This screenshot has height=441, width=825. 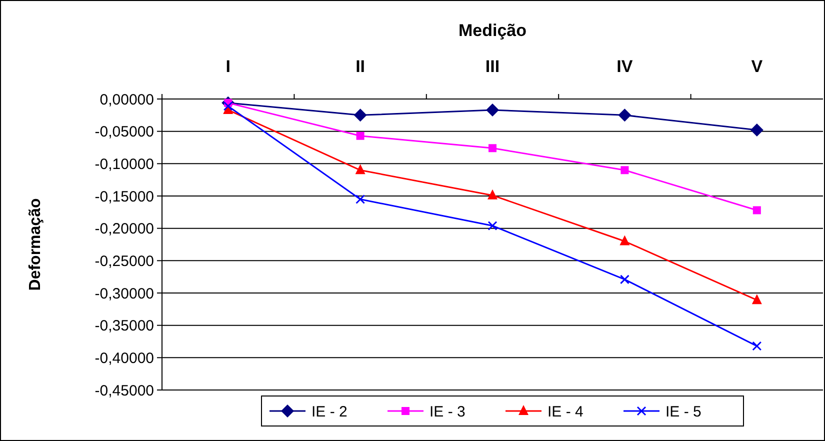 What do you see at coordinates (361, 66) in the screenshot?
I see `x-tick-label: II` at bounding box center [361, 66].